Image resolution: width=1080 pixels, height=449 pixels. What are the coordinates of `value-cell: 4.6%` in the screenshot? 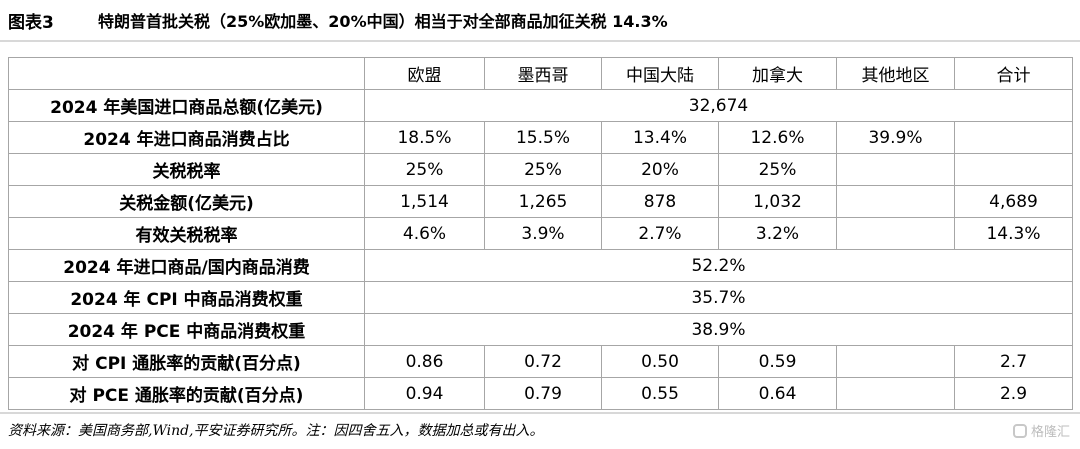 It's located at (424, 233).